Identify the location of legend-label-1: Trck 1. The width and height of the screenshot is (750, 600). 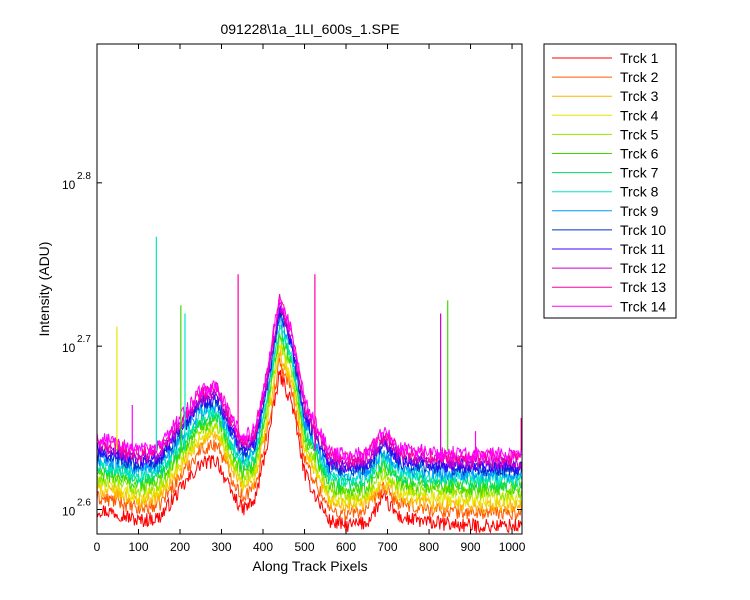
(639, 58).